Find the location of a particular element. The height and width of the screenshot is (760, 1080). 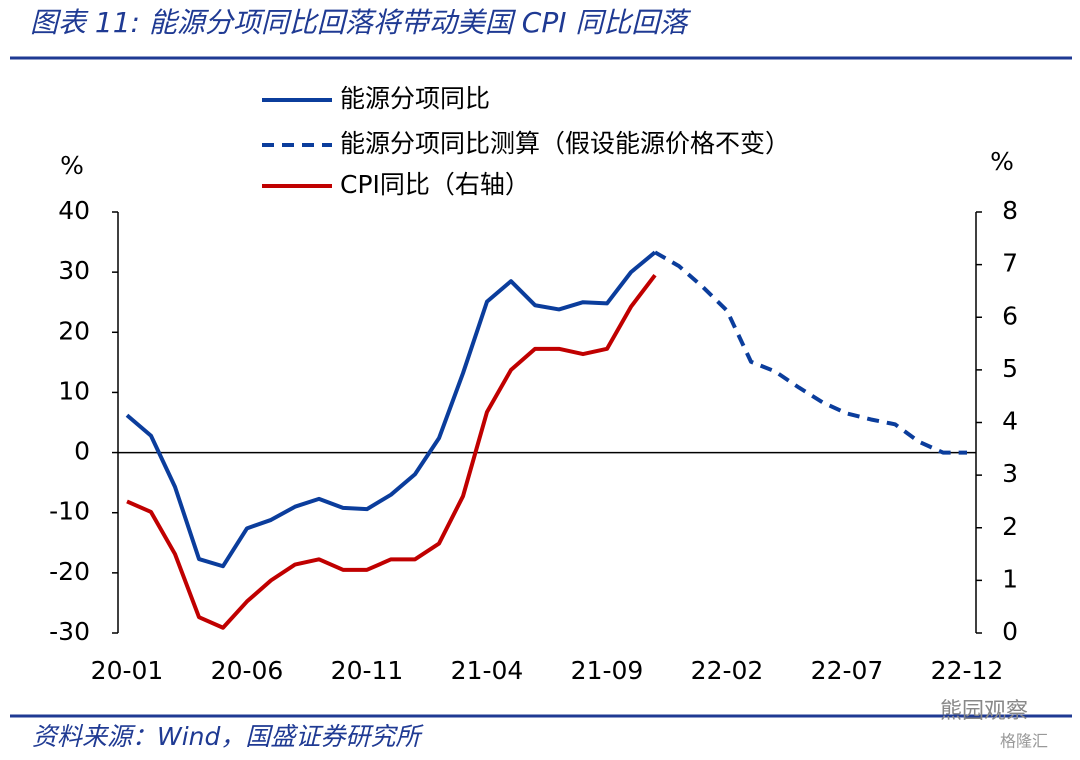

legend-label: 能源分项同比测算（假设能源价格不变） is located at coordinates (565, 143).